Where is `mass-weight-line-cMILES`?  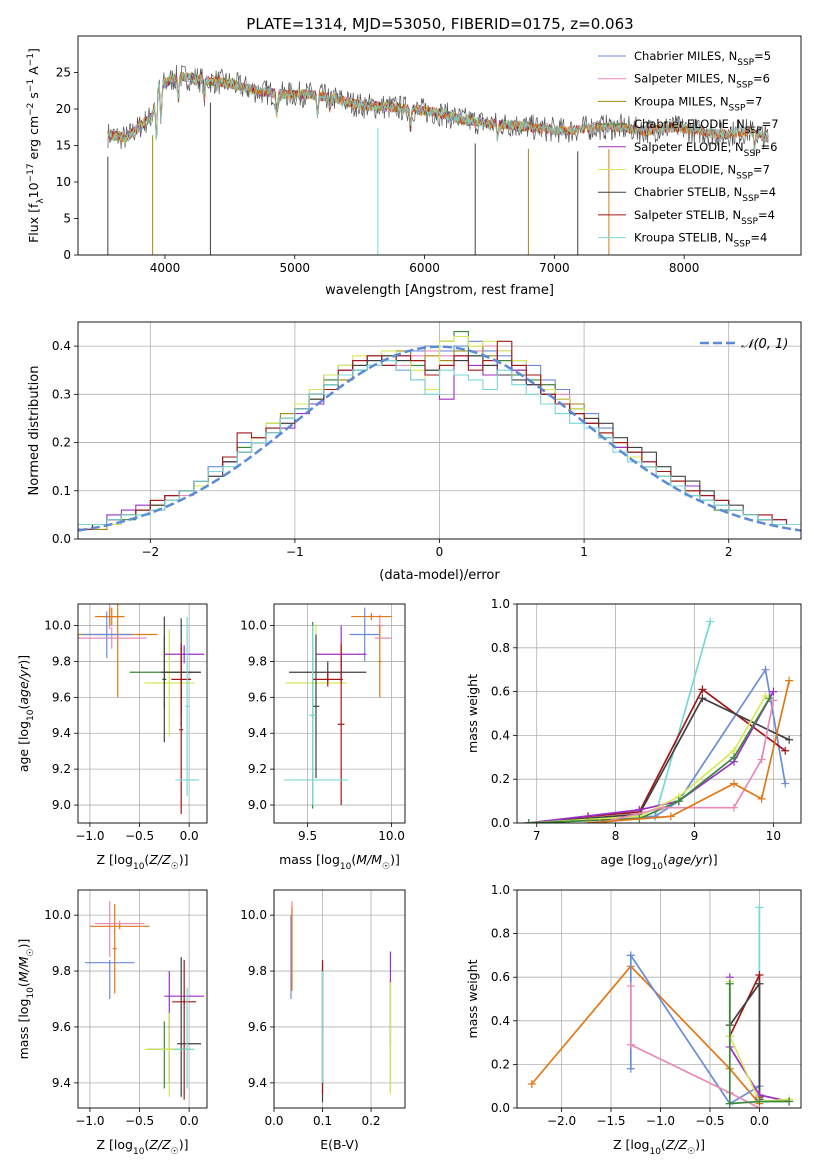
mass-weight-line-cMILES is located at coordinates (657, 745).